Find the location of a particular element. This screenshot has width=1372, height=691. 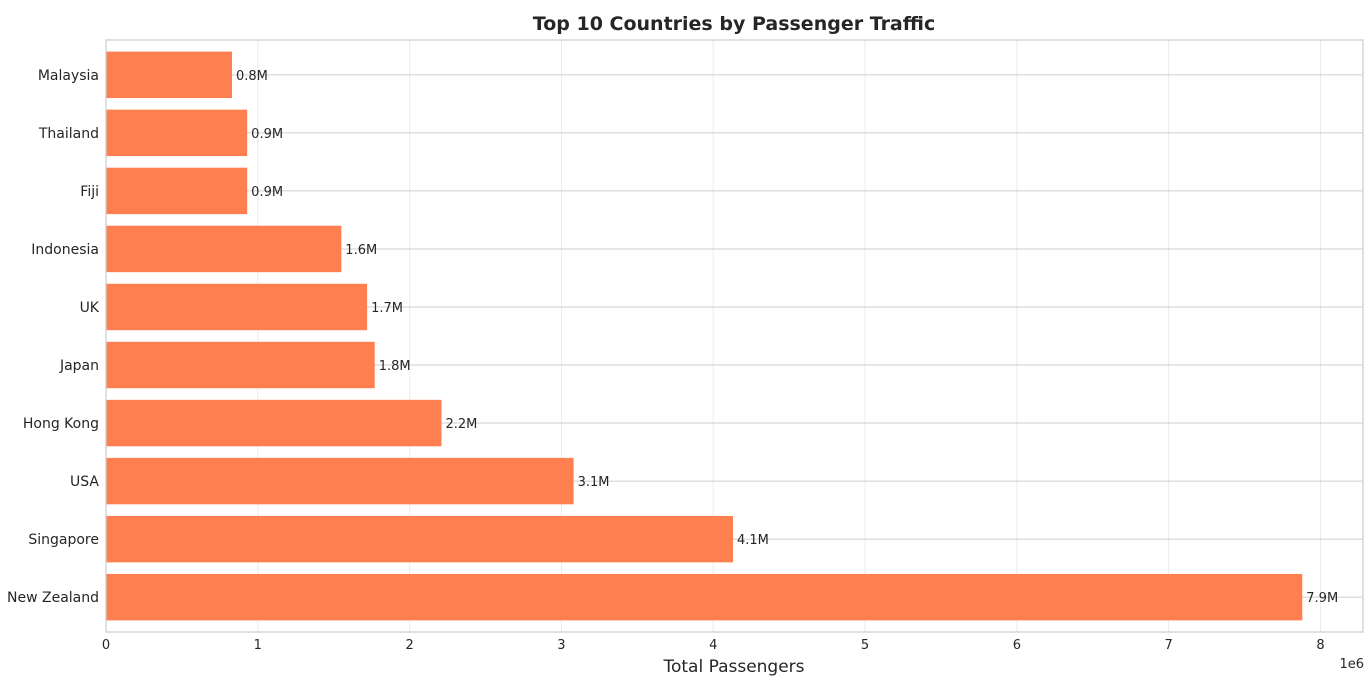

y-tick-label: Indonesia is located at coordinates (65, 250).